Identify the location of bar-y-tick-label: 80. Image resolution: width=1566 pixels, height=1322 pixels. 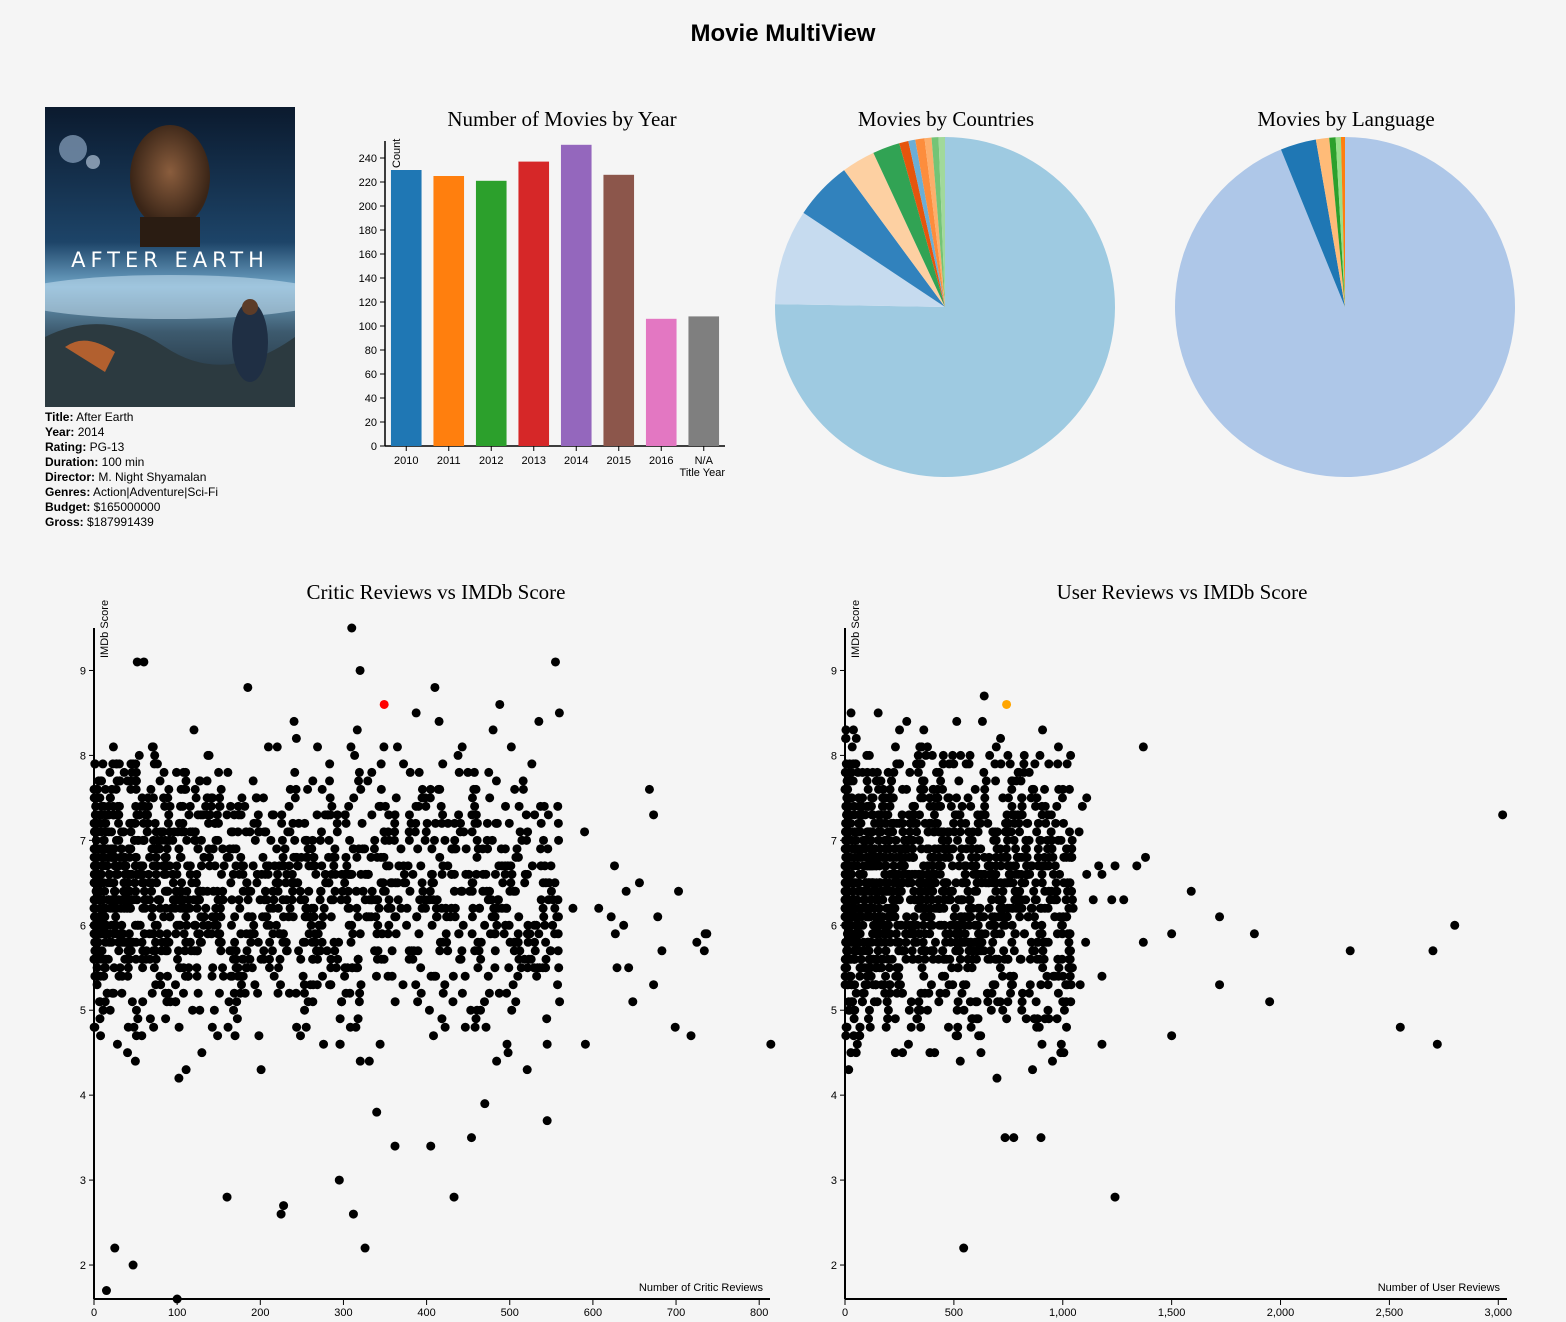
(371, 351).